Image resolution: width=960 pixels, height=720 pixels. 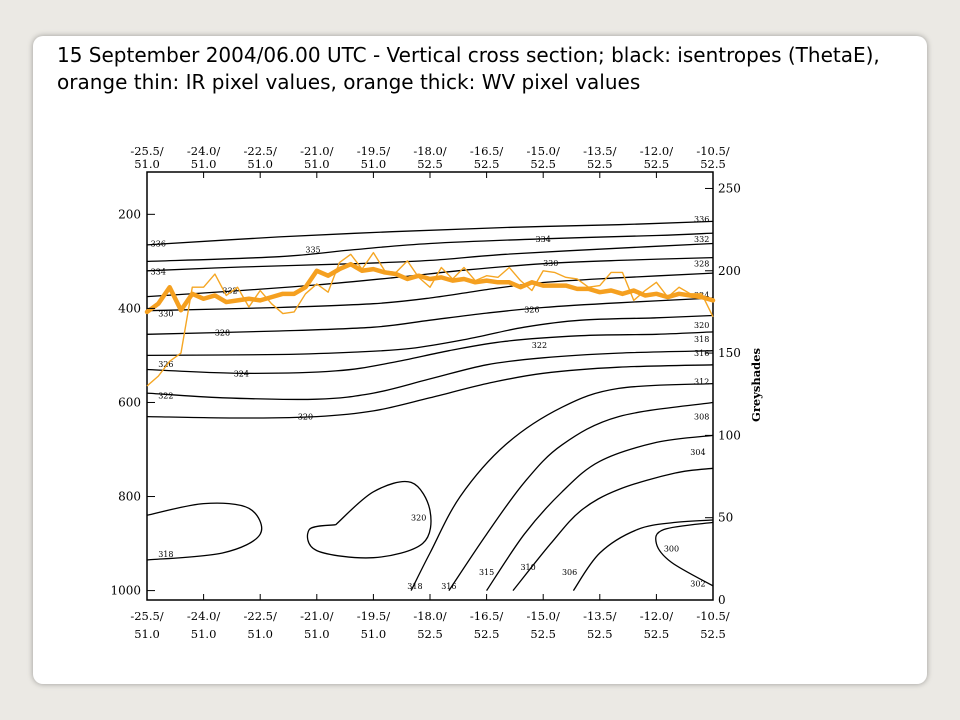 I want to click on y-left-tick-label: 800, so click(x=129, y=497).